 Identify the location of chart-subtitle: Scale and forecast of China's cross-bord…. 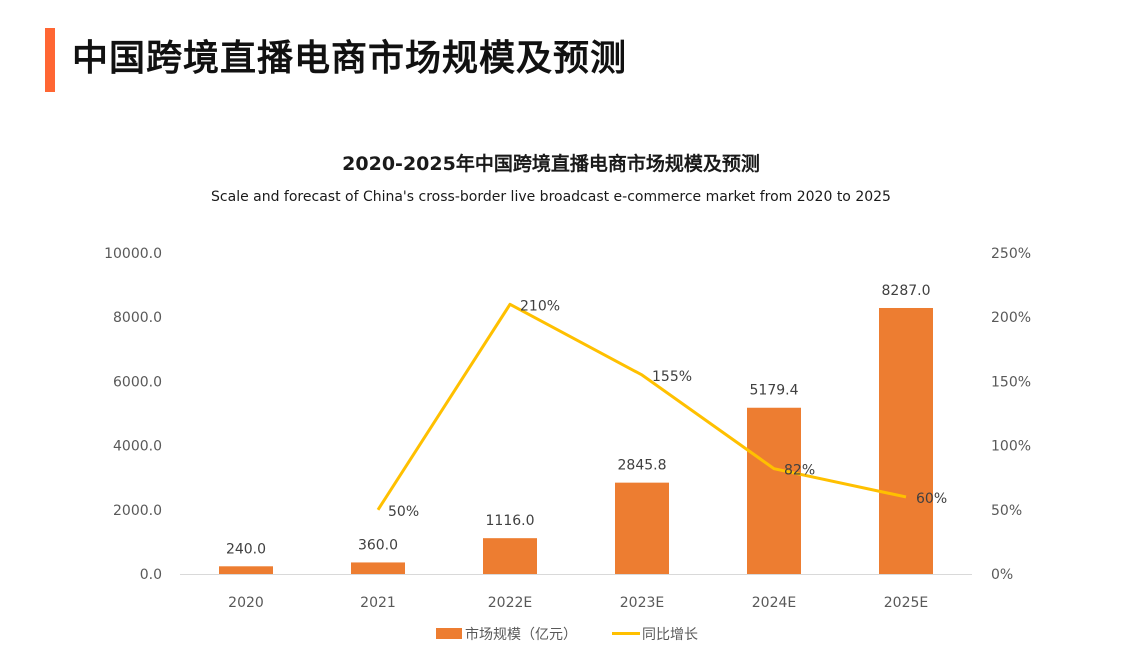
(551, 197).